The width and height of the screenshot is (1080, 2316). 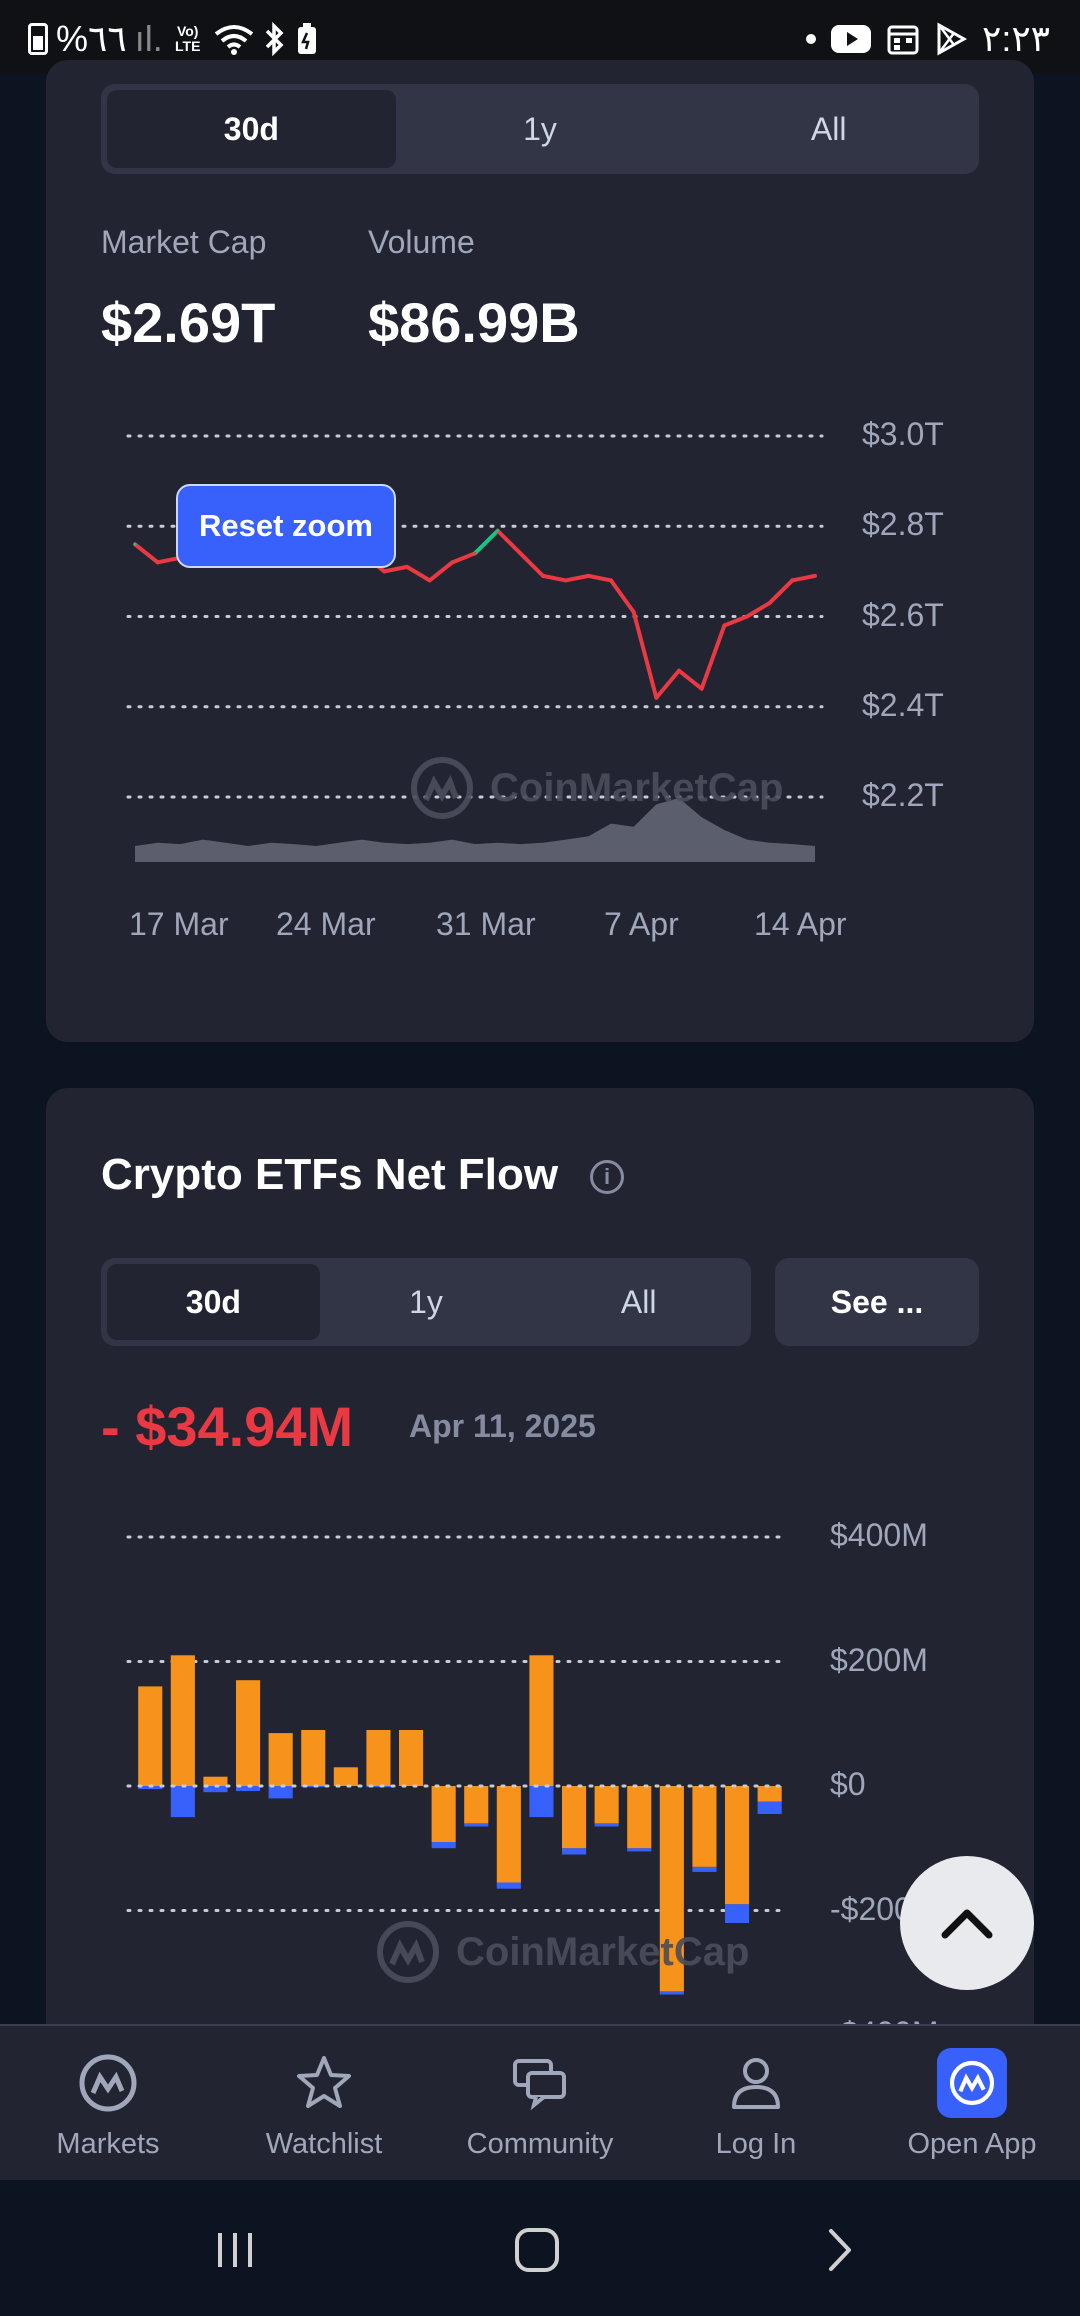 I want to click on status-right: ٢:٢٣, so click(x=927, y=39).